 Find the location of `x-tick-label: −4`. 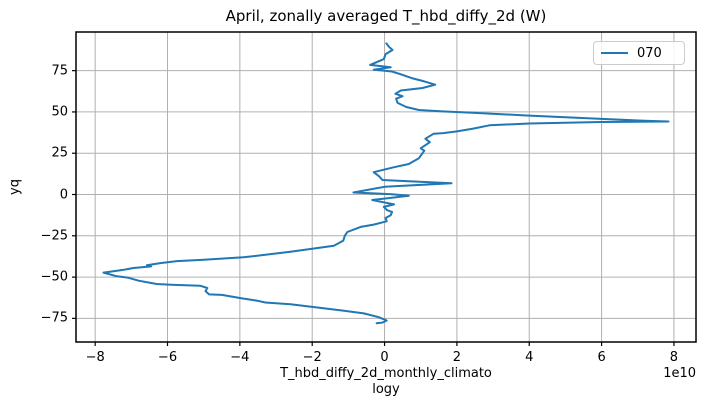

x-tick-label: −4 is located at coordinates (240, 357).